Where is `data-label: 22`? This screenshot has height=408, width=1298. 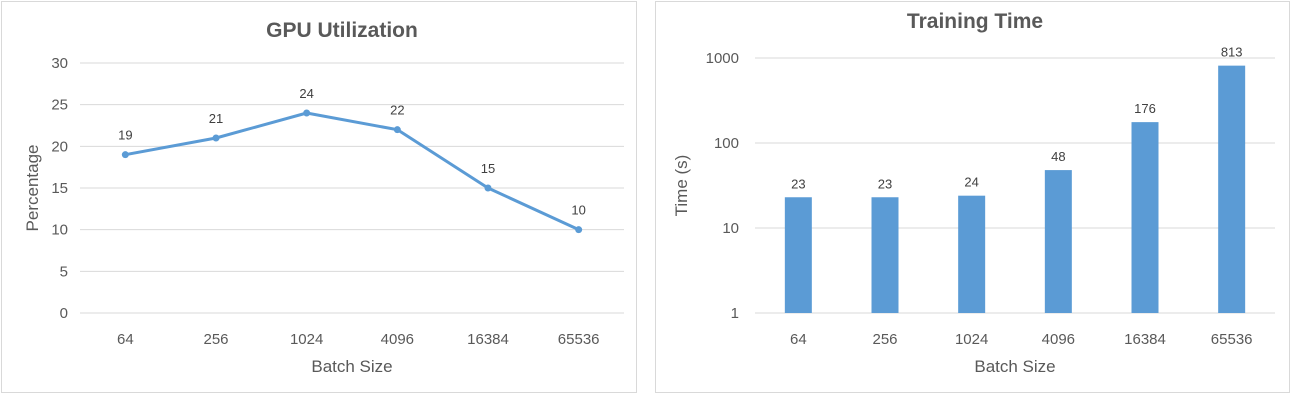
data-label: 22 is located at coordinates (397, 110).